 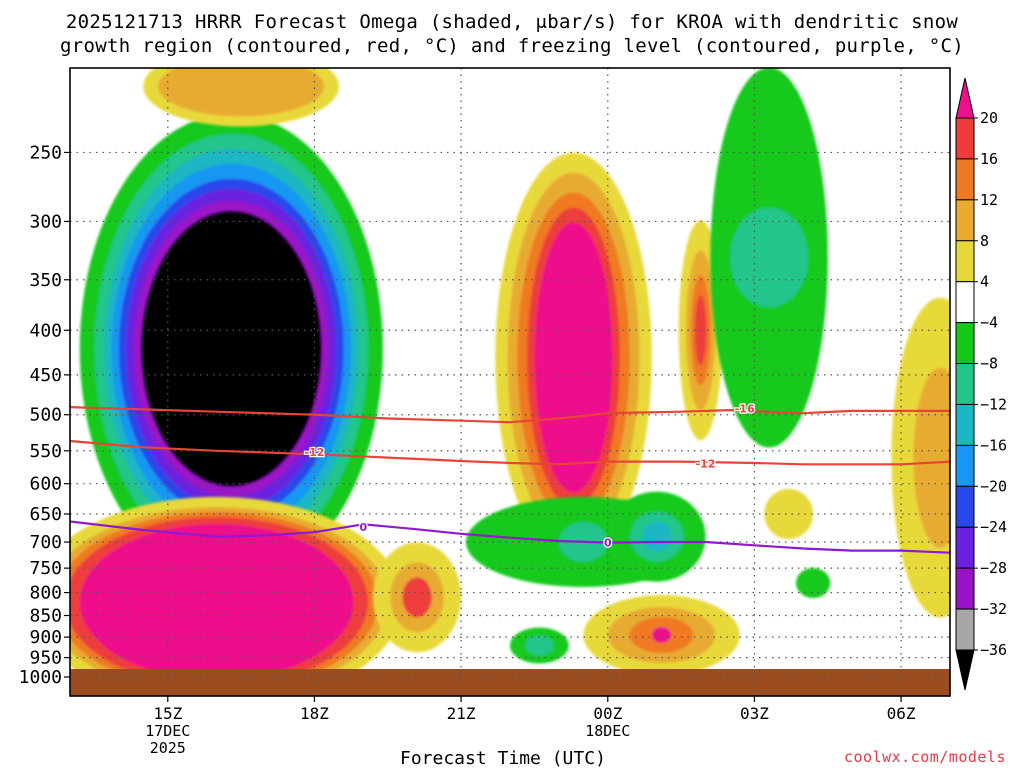 I want to click on upper-right-upward-contour, so click(x=769, y=257).